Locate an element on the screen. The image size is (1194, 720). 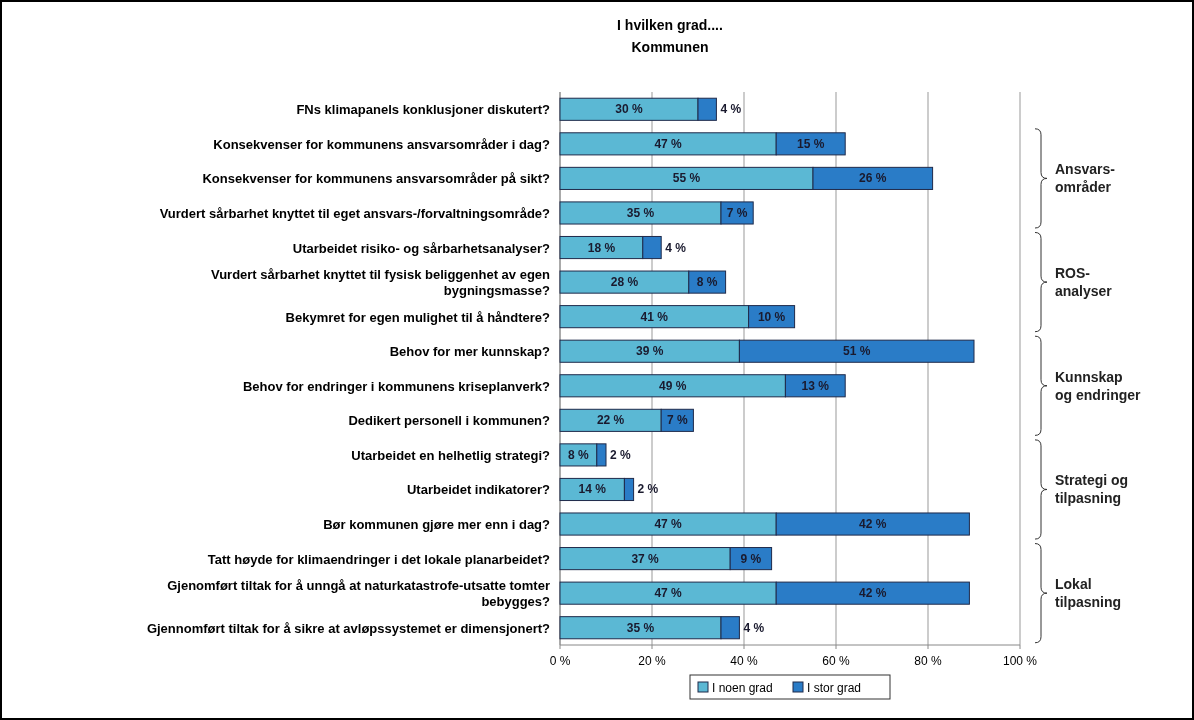
y-tick-label: Utarbeidet en helhetlig strategi? is located at coordinates (451, 455).